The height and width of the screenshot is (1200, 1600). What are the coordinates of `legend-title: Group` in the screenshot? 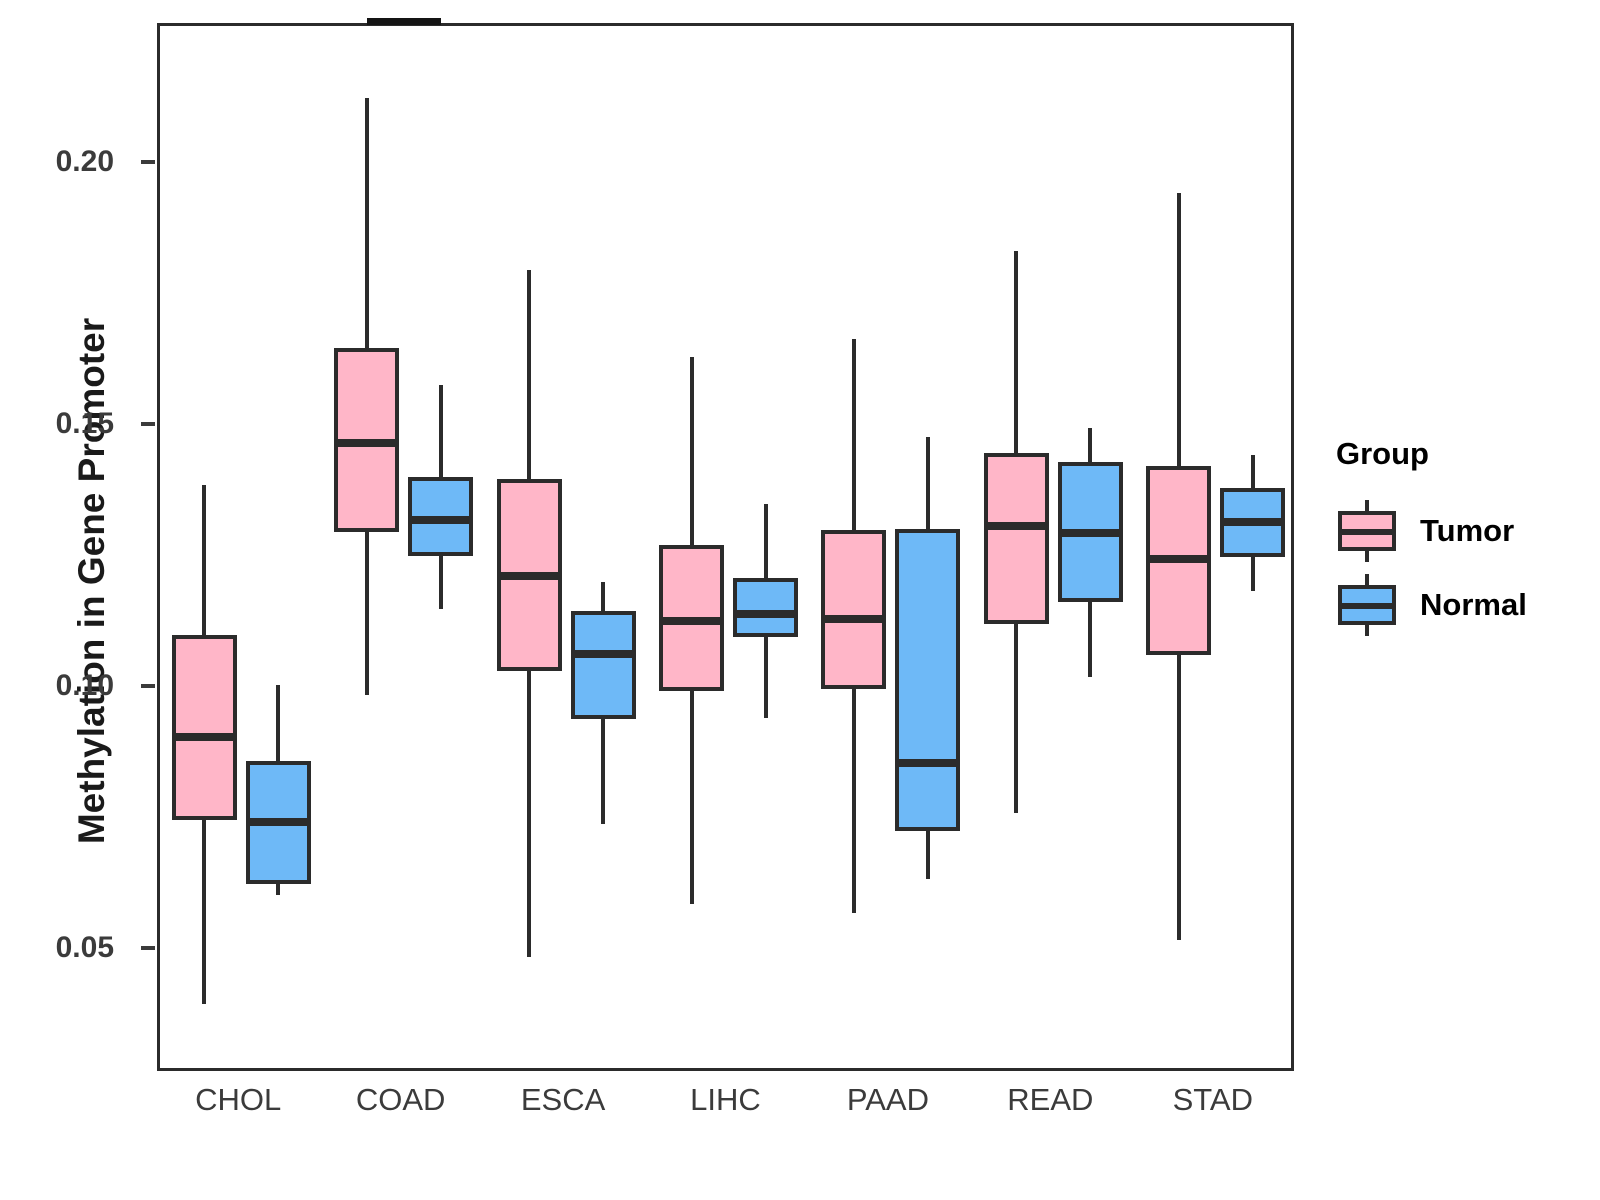 It's located at (1382, 453).